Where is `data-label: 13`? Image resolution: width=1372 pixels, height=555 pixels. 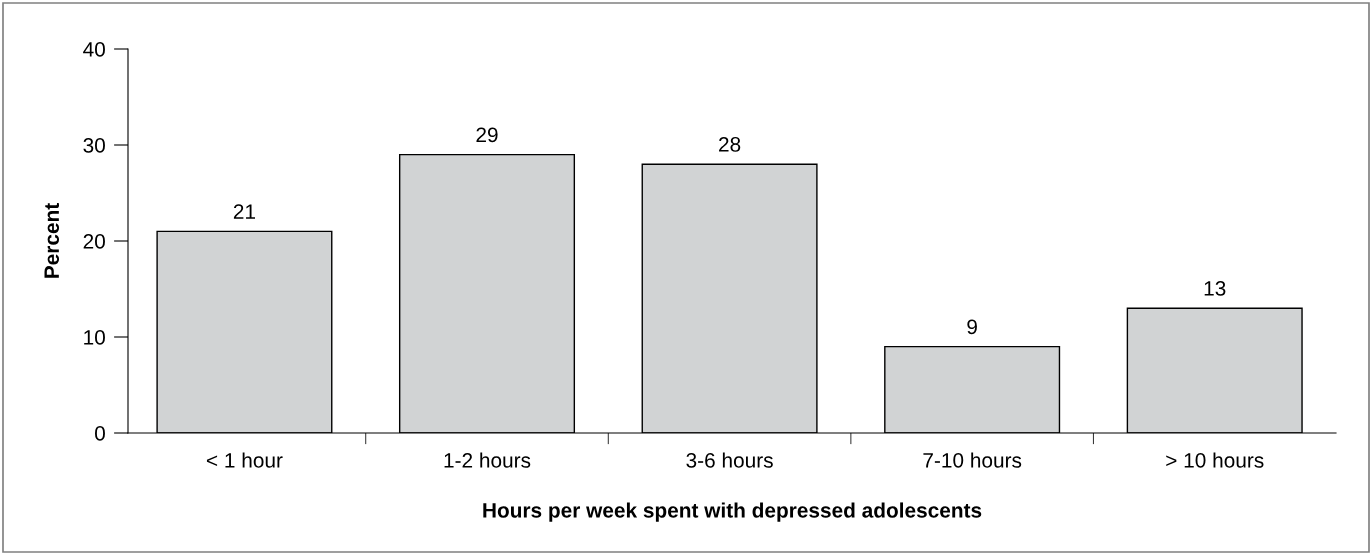 data-label: 13 is located at coordinates (1215, 288).